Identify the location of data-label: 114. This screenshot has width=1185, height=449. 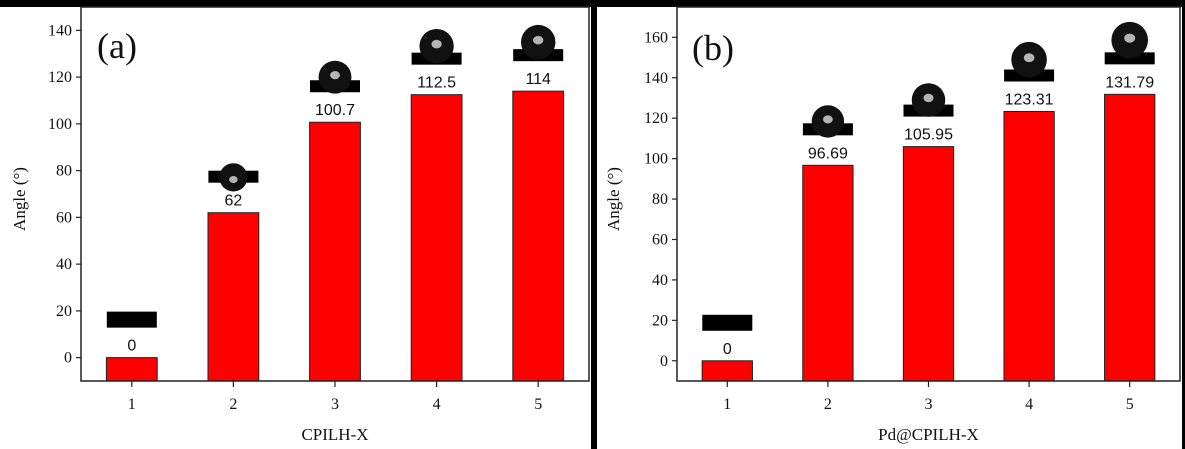
(538, 79).